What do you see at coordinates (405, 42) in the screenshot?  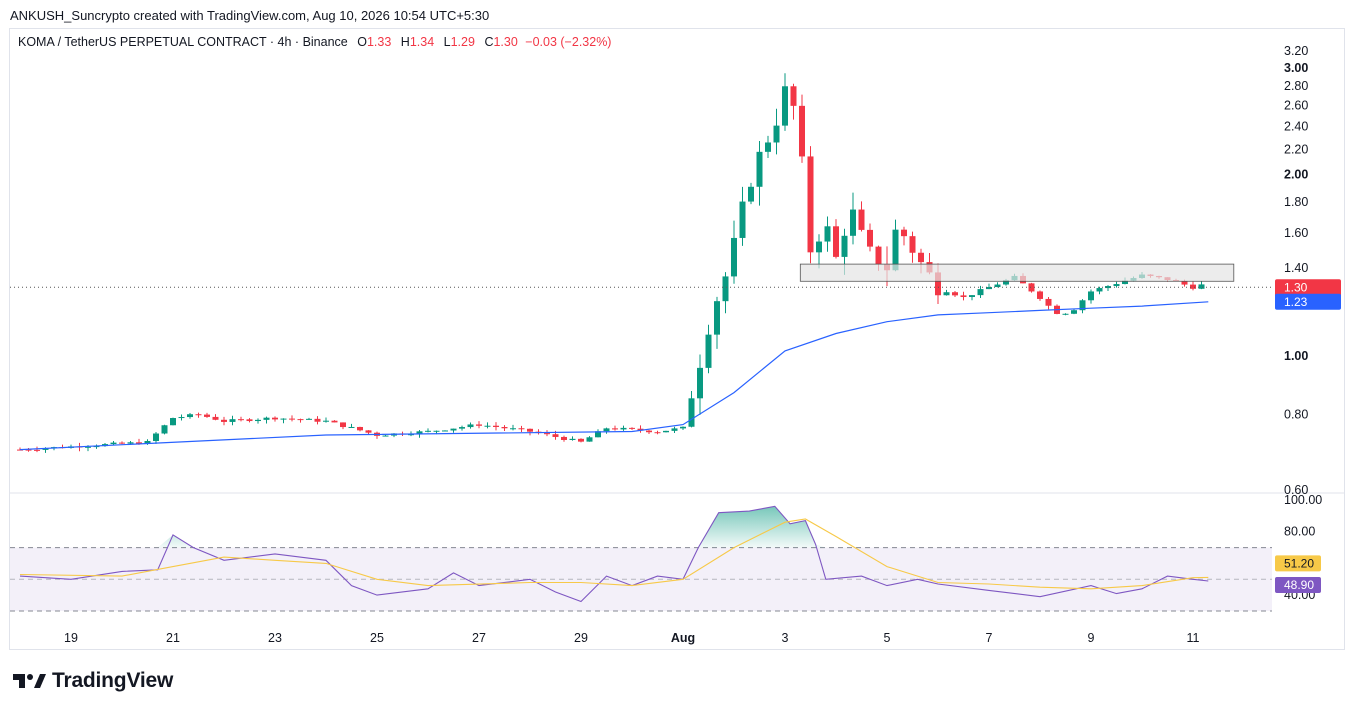 I see `legend-high-key: H` at bounding box center [405, 42].